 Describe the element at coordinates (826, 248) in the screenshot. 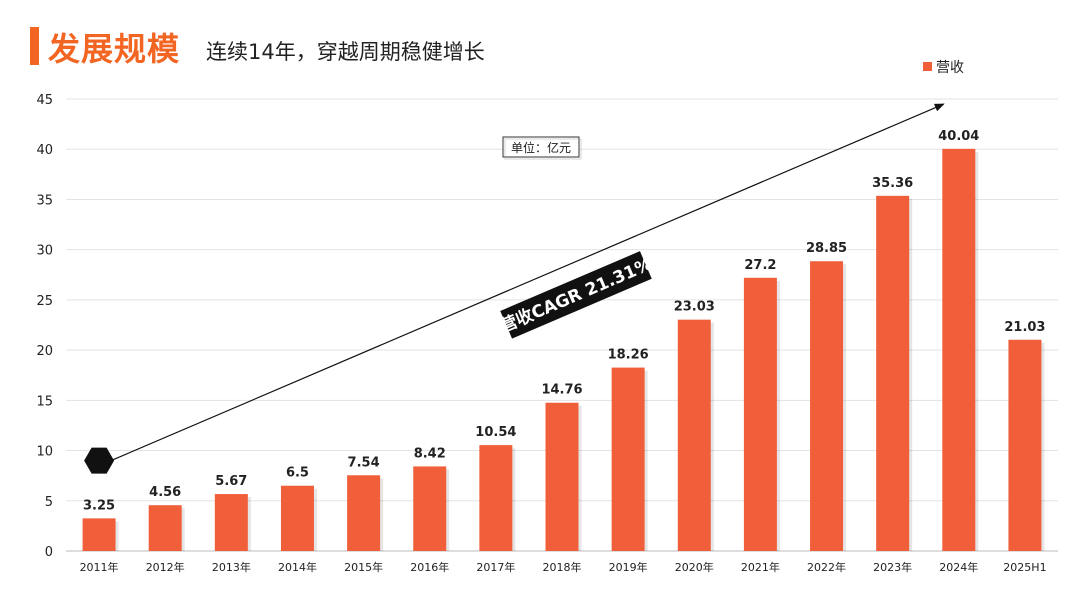

I see `data-label: 28.85` at that location.